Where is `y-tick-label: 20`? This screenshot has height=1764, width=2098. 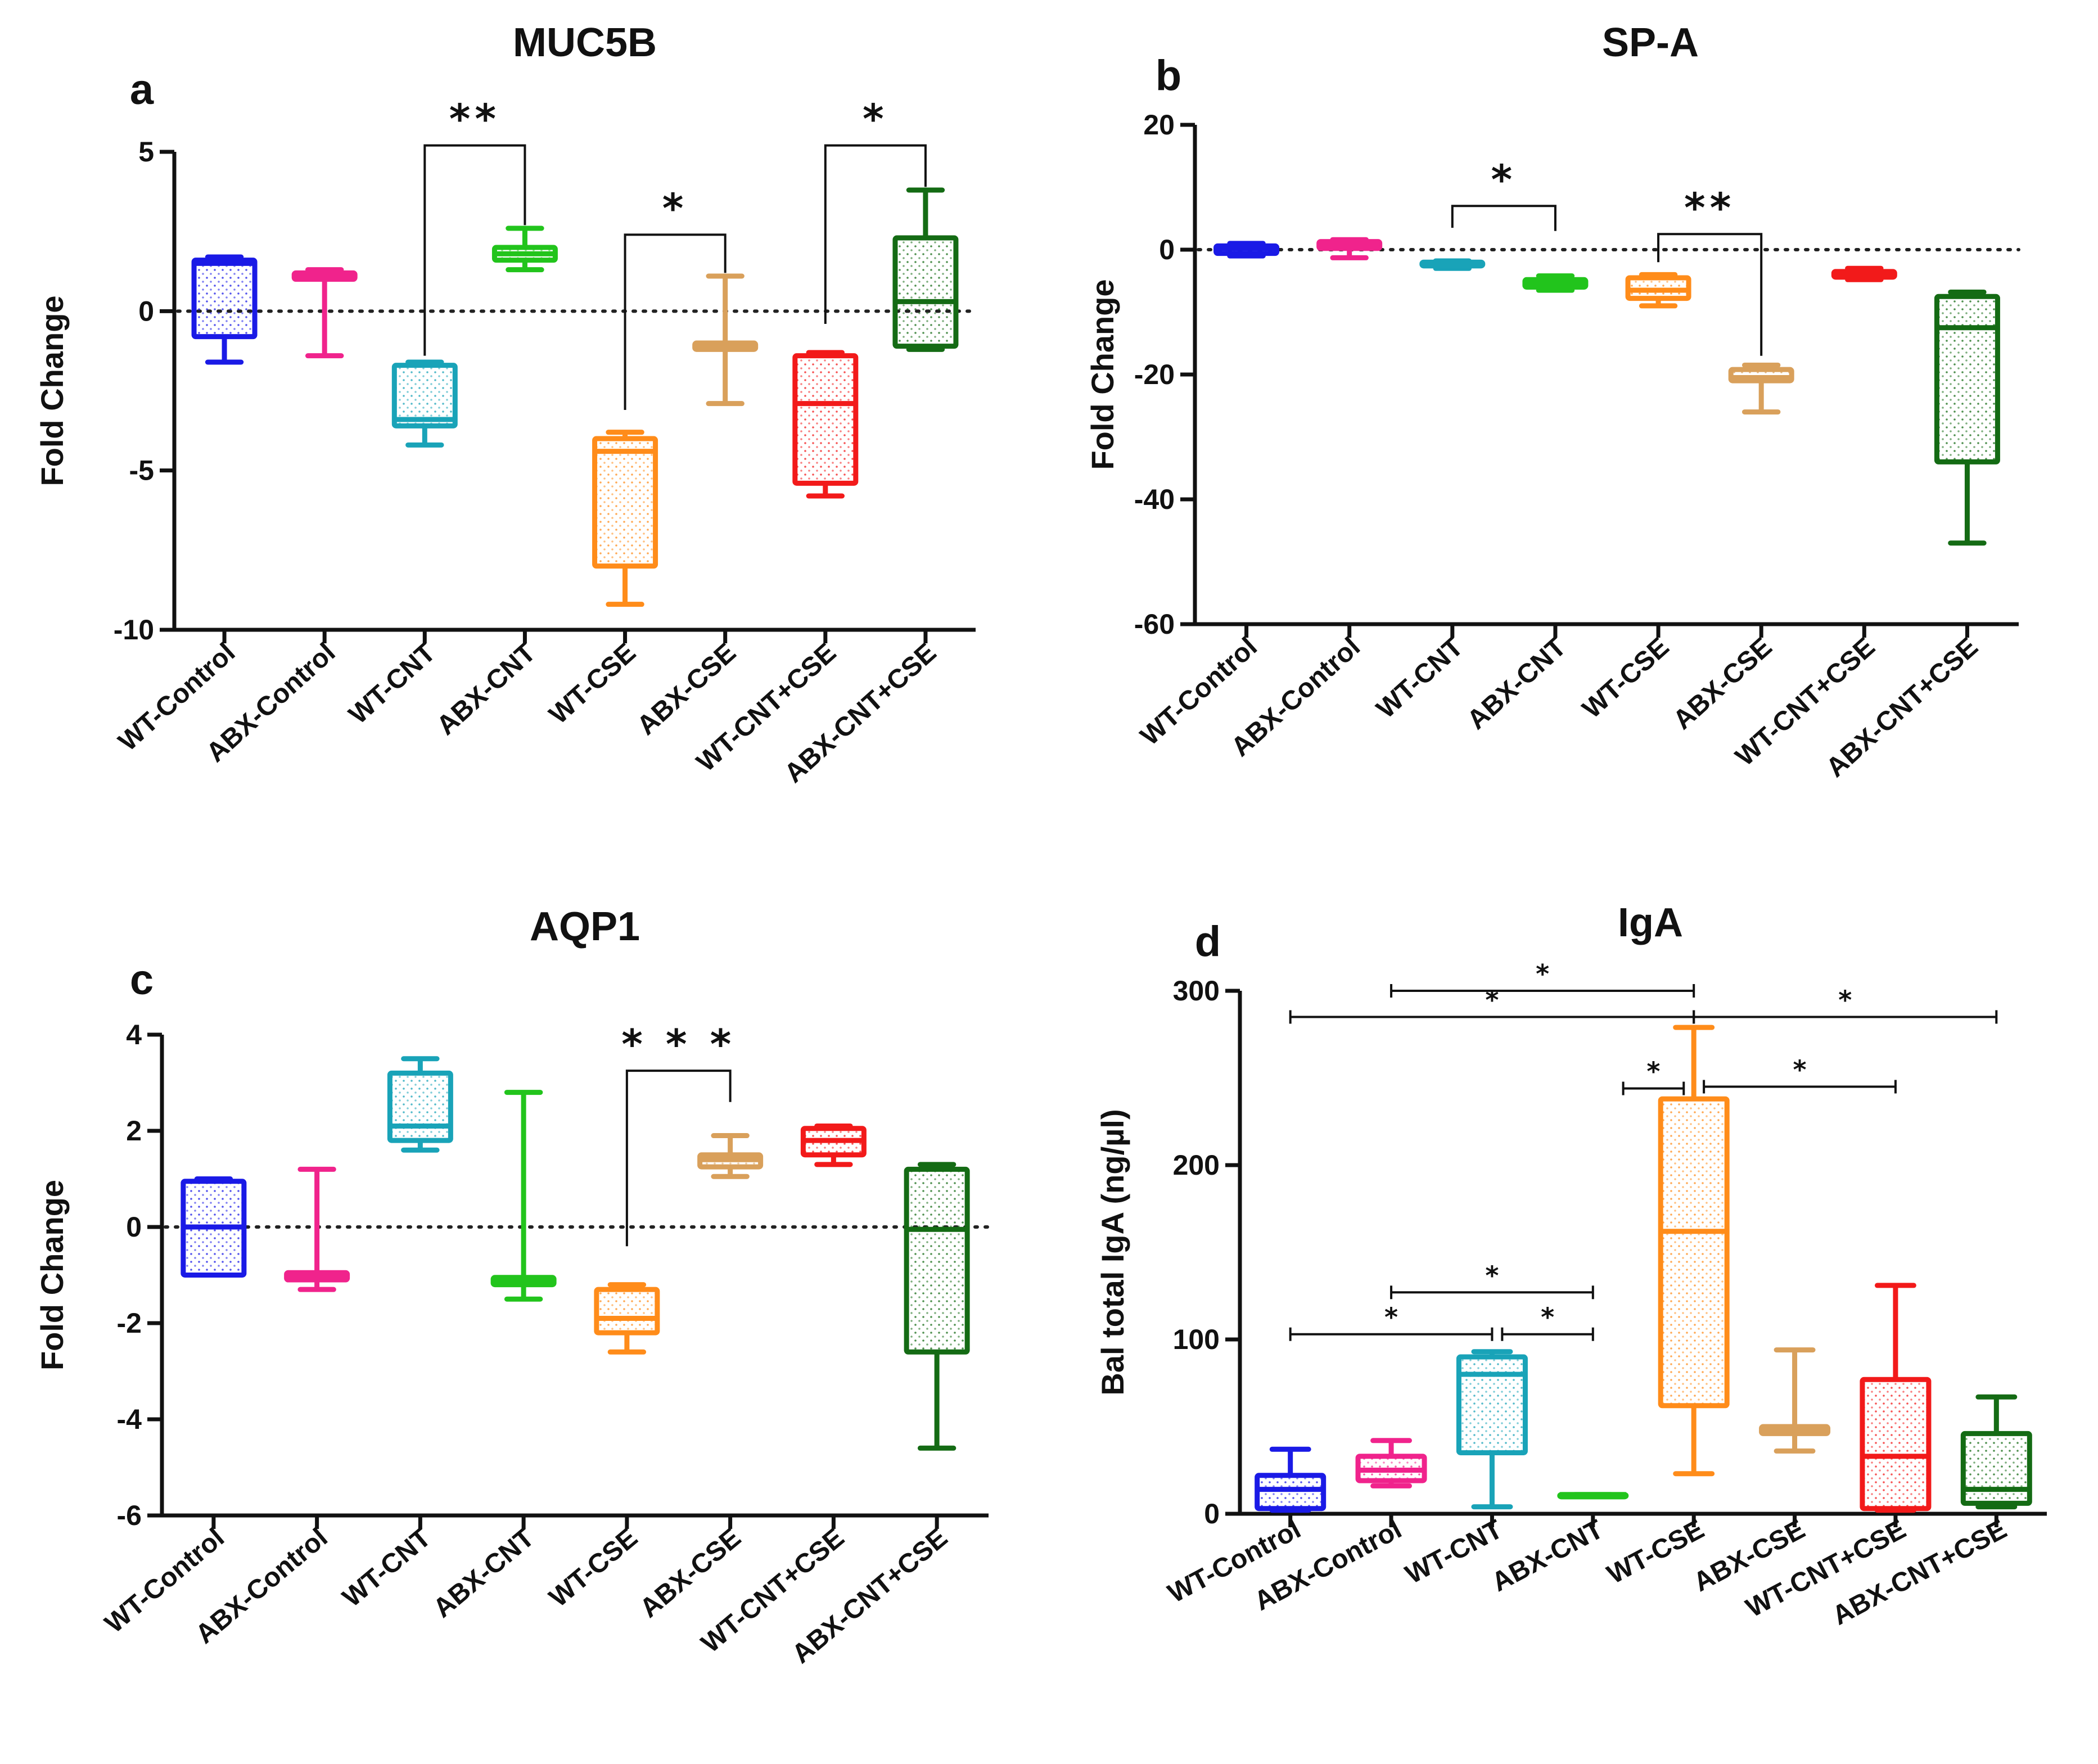
y-tick-label: 20 is located at coordinates (1159, 125).